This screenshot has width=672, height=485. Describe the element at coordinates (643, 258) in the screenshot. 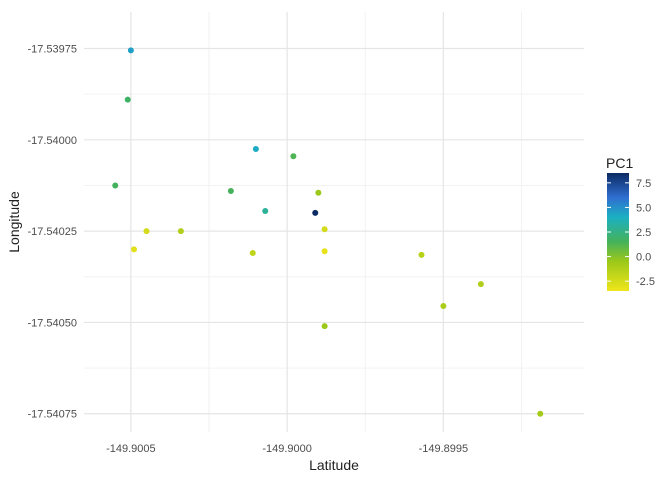

I see `colorbar-tick-label: 0.0` at that location.